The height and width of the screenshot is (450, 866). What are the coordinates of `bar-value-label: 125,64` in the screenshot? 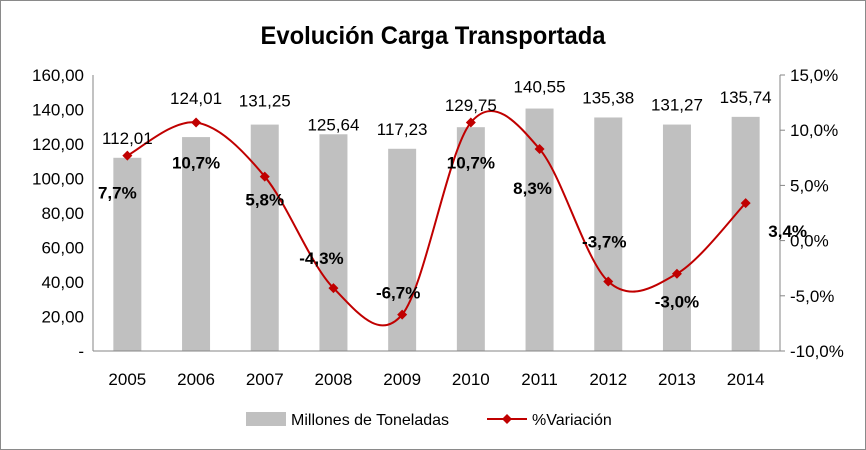 It's located at (333, 124).